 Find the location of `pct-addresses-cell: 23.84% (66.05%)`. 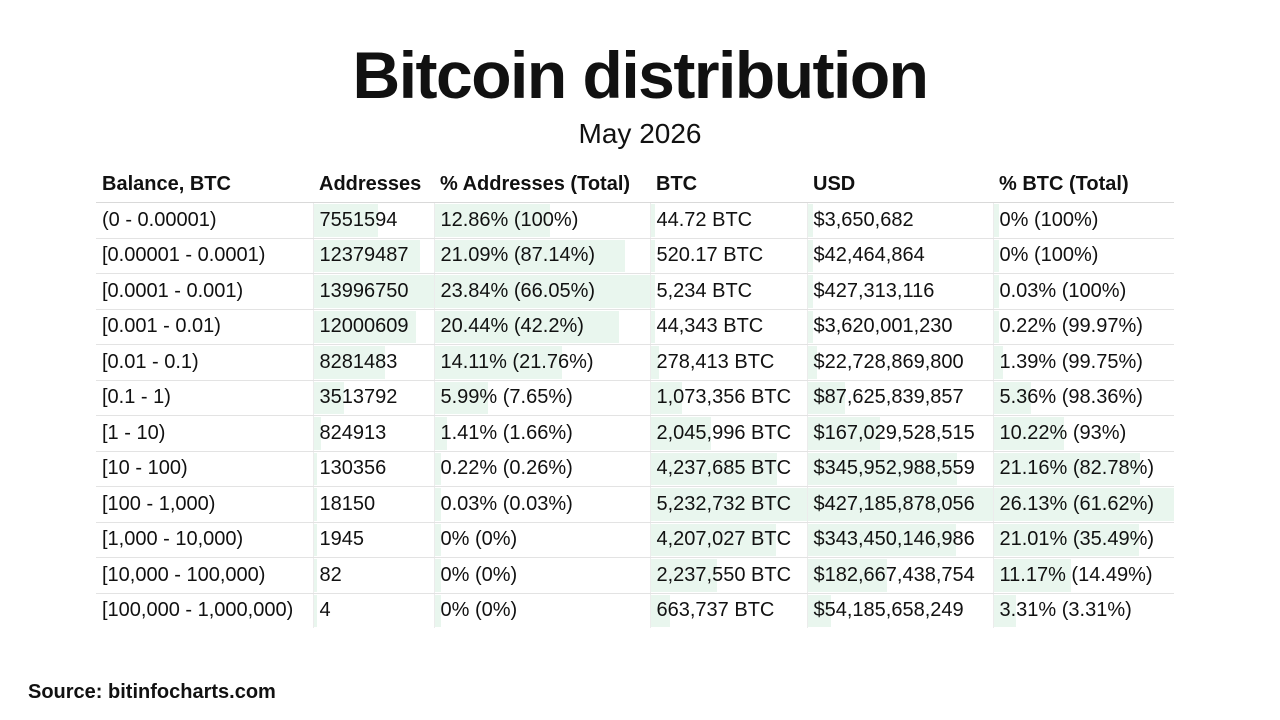

pct-addresses-cell: 23.84% (66.05%) is located at coordinates (541, 291).